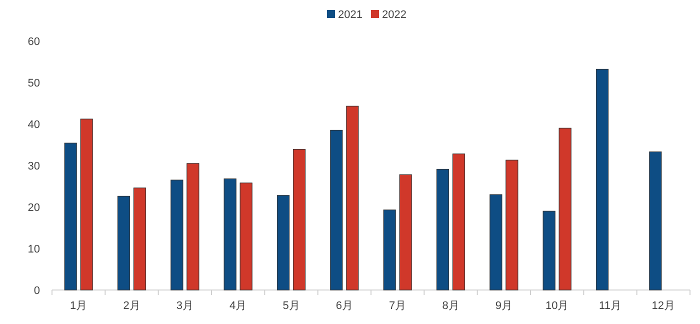  What do you see at coordinates (664, 306) in the screenshot?
I see `x-tick-label: 12月` at bounding box center [664, 306].